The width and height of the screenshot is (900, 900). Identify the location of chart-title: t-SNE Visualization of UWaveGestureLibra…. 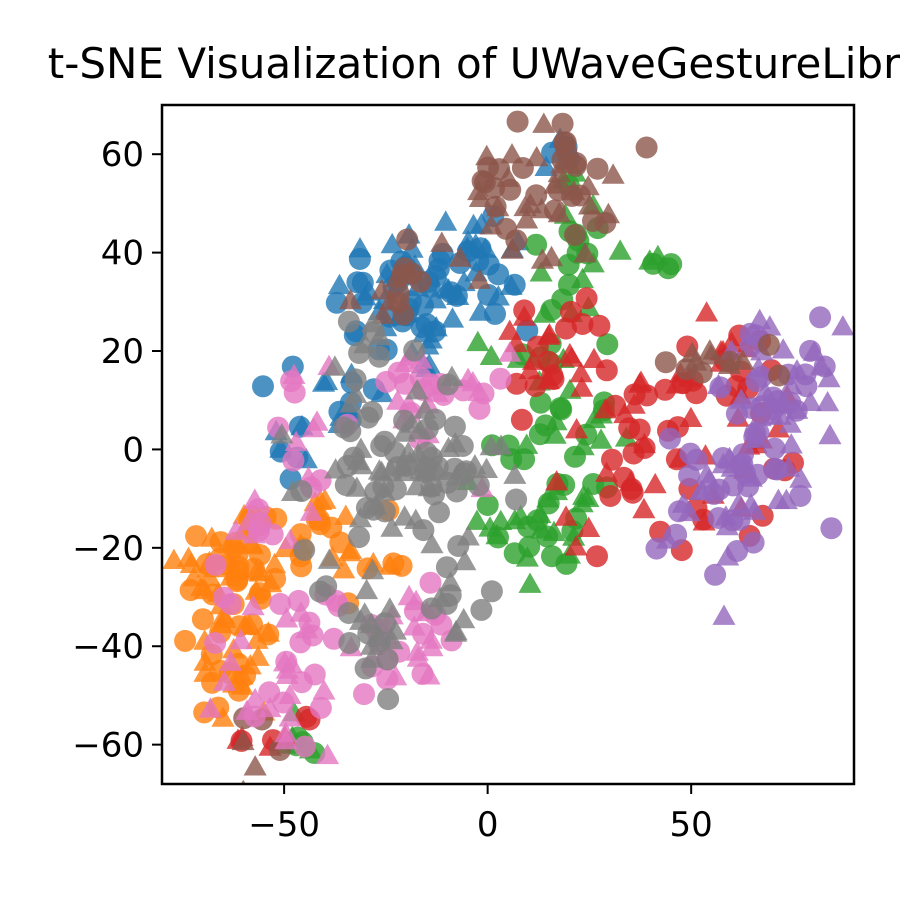
(474, 63).